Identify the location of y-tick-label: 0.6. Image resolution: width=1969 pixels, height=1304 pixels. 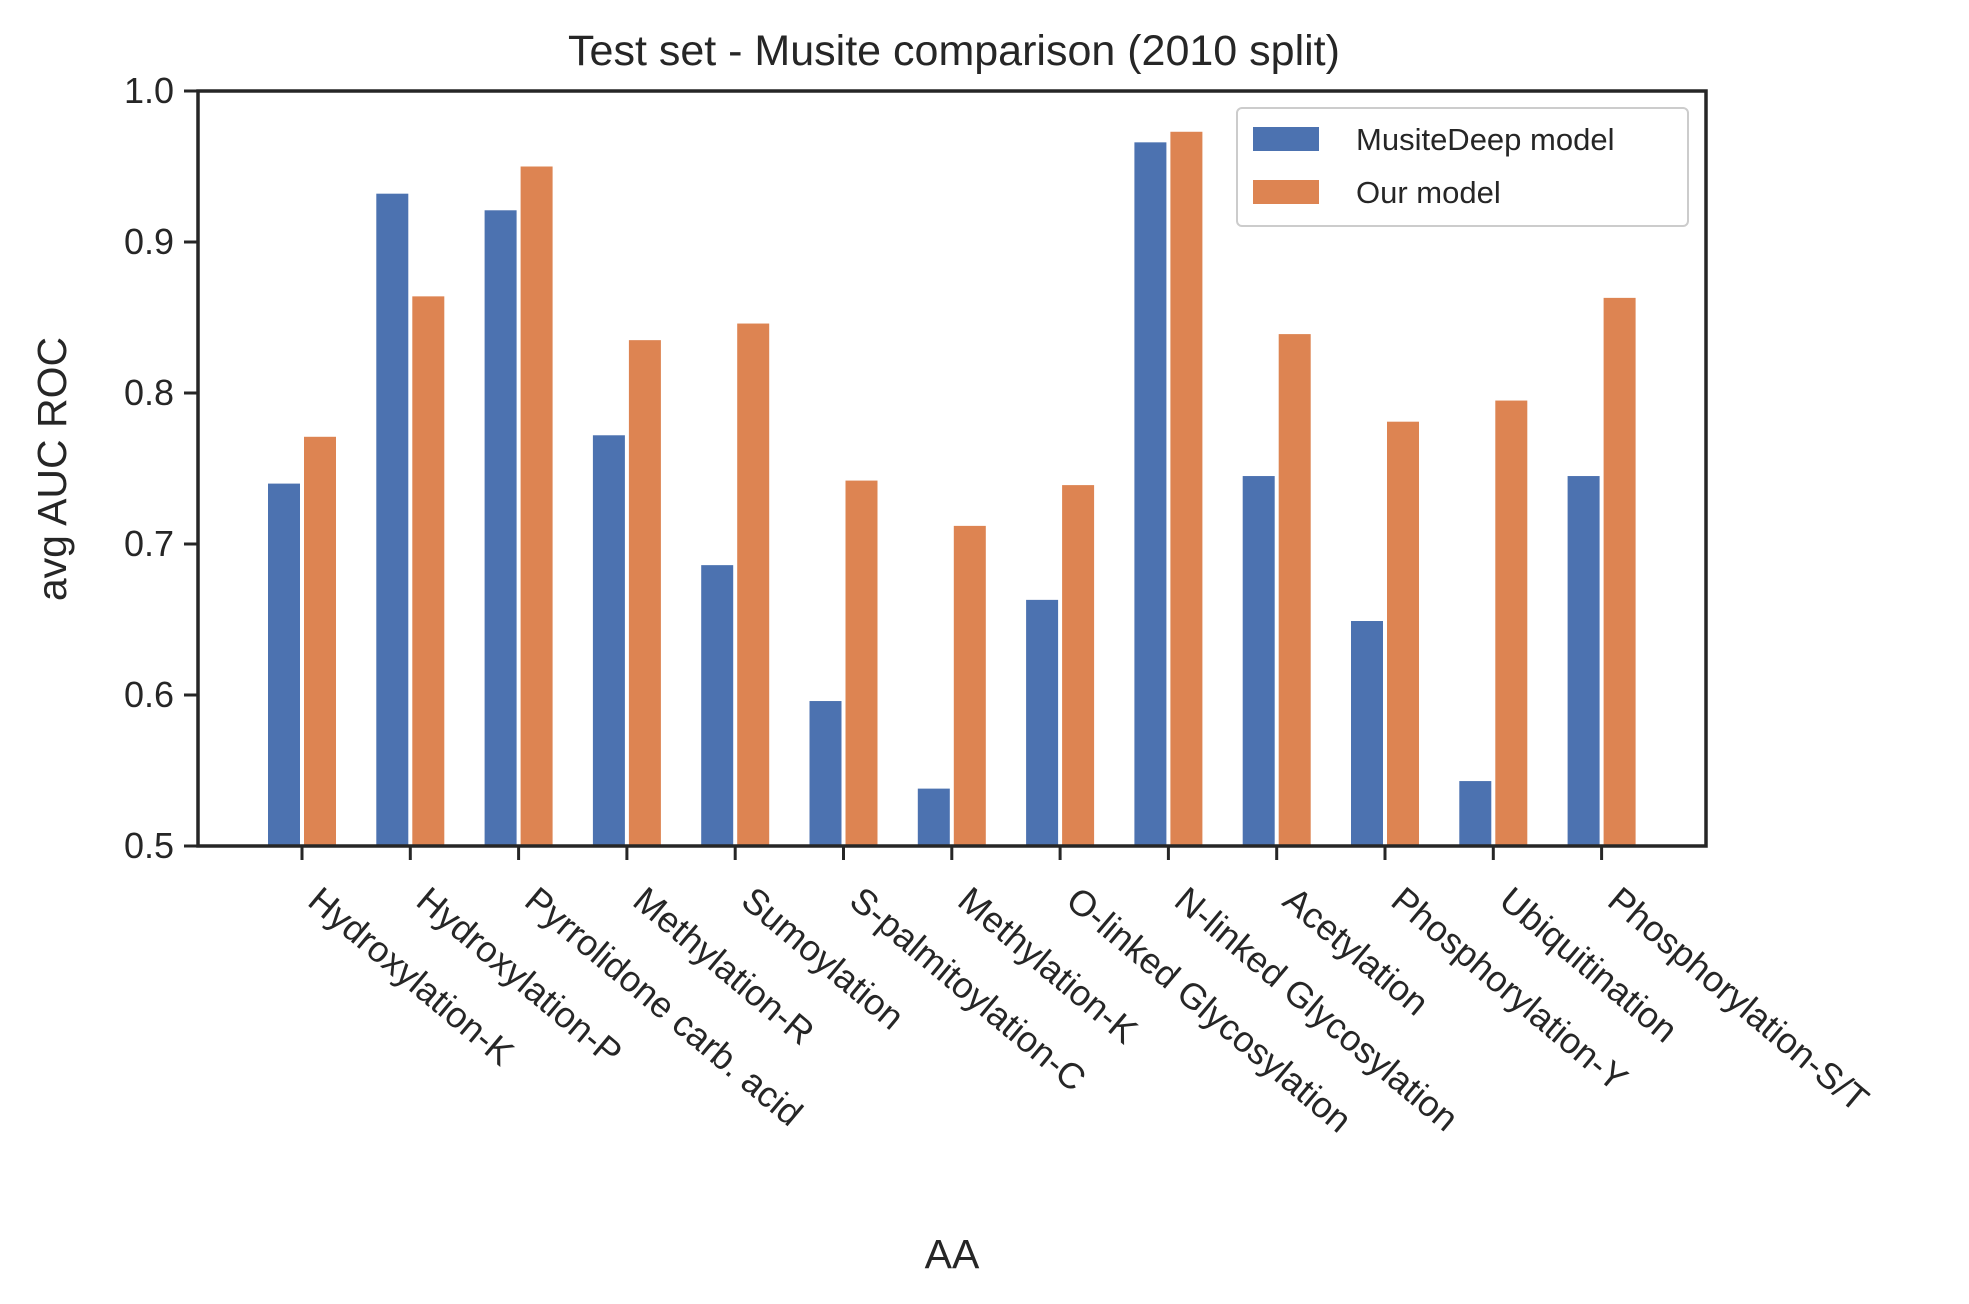
(149, 694).